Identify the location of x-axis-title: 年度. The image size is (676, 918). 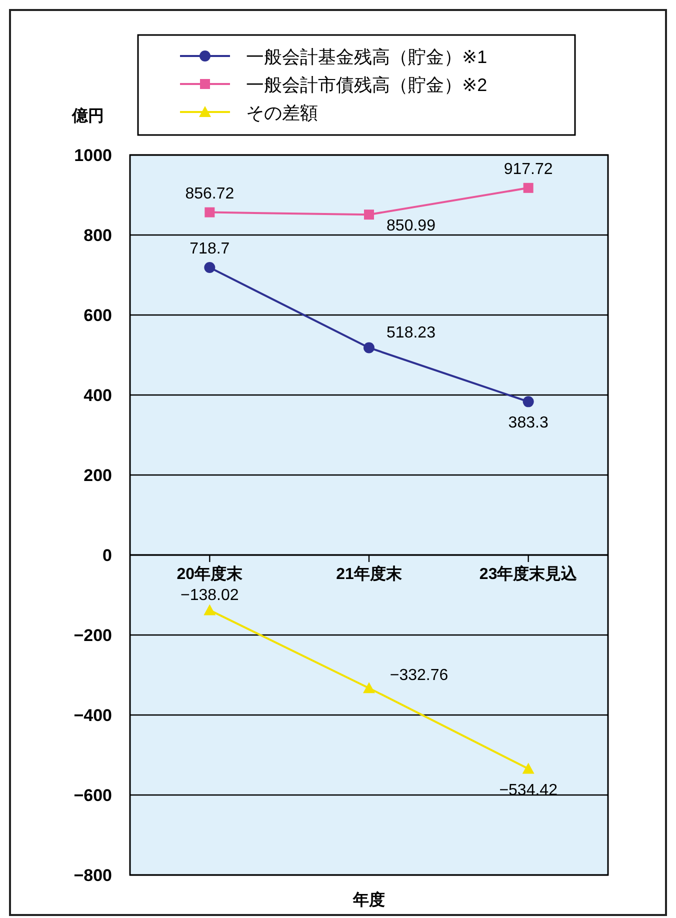
(368, 899).